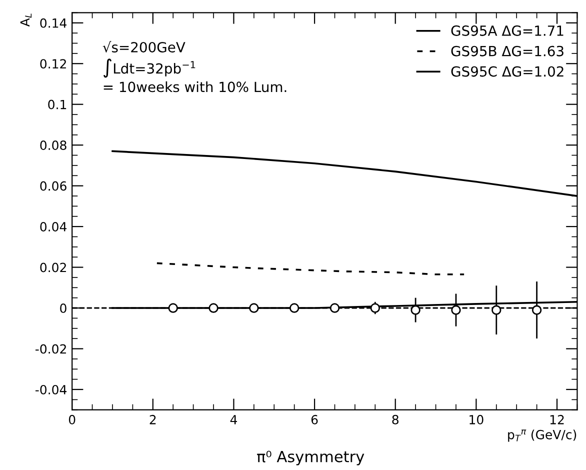 Image resolution: width=586 pixels, height=470 pixels. What do you see at coordinates (53, 23) in the screenshot?
I see `y-tick-label: 0.14` at bounding box center [53, 23].